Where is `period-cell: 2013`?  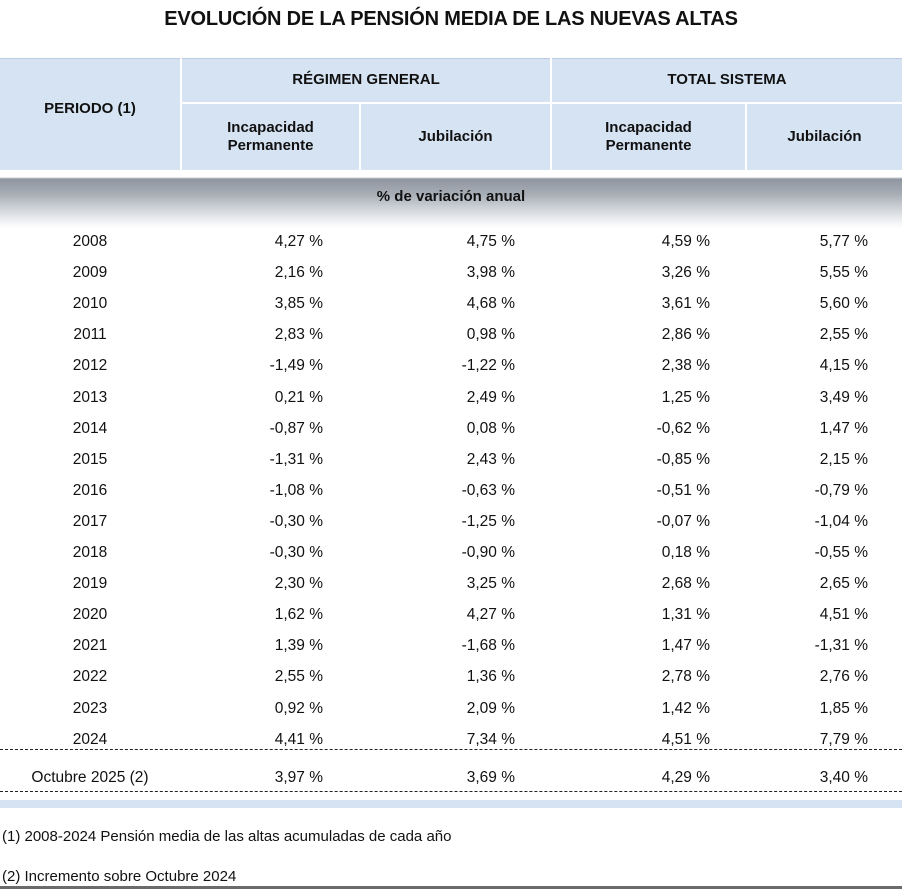
period-cell: 2013 is located at coordinates (90, 397).